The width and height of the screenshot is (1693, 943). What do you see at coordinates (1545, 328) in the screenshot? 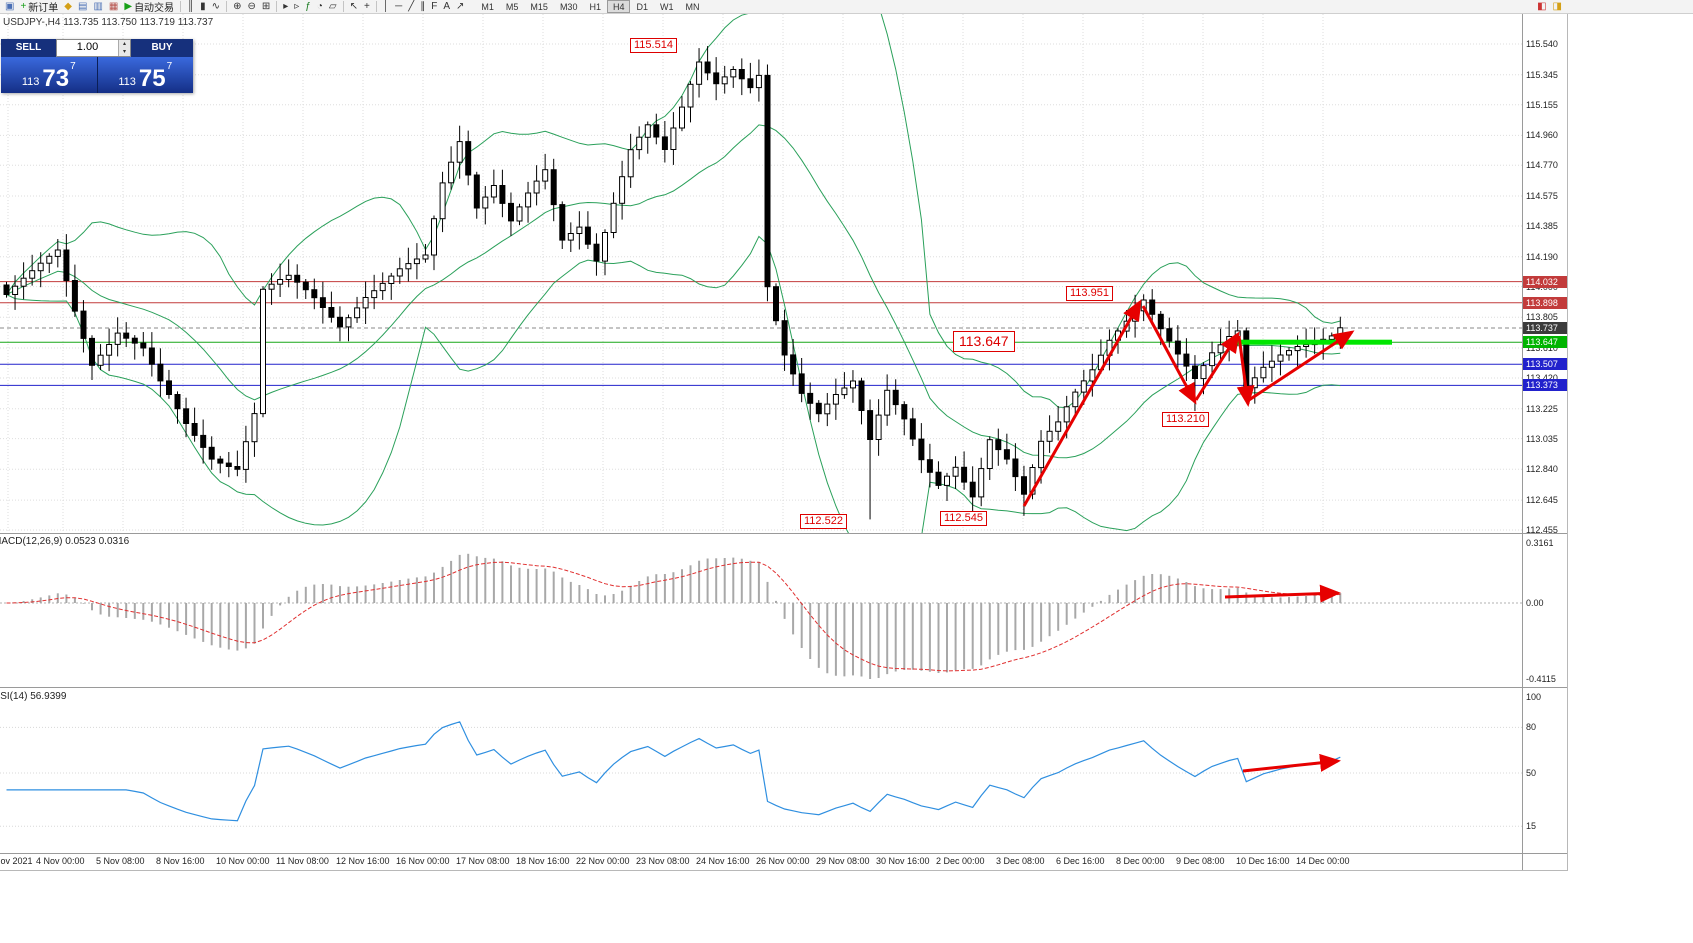
I see `price-tag-113.737: 113.737` at bounding box center [1545, 328].